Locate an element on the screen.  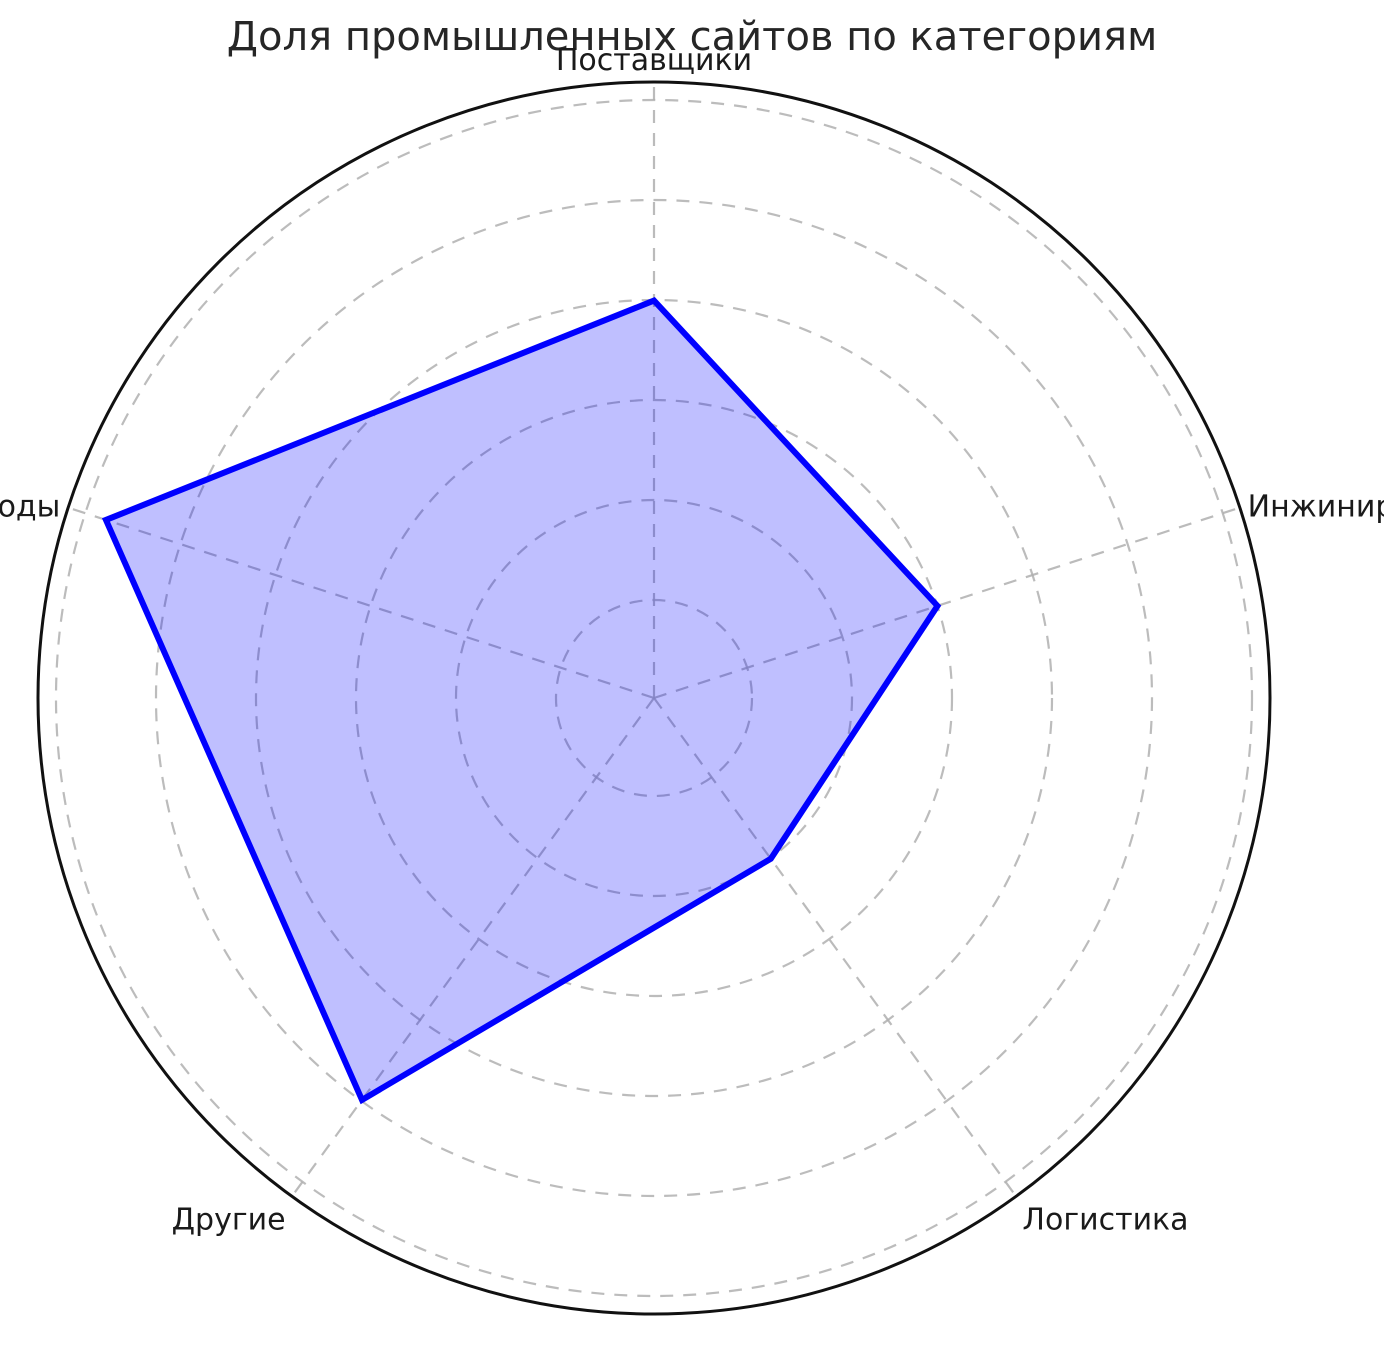
axis-label-4: Инжиниринг is located at coordinates (1316, 506).